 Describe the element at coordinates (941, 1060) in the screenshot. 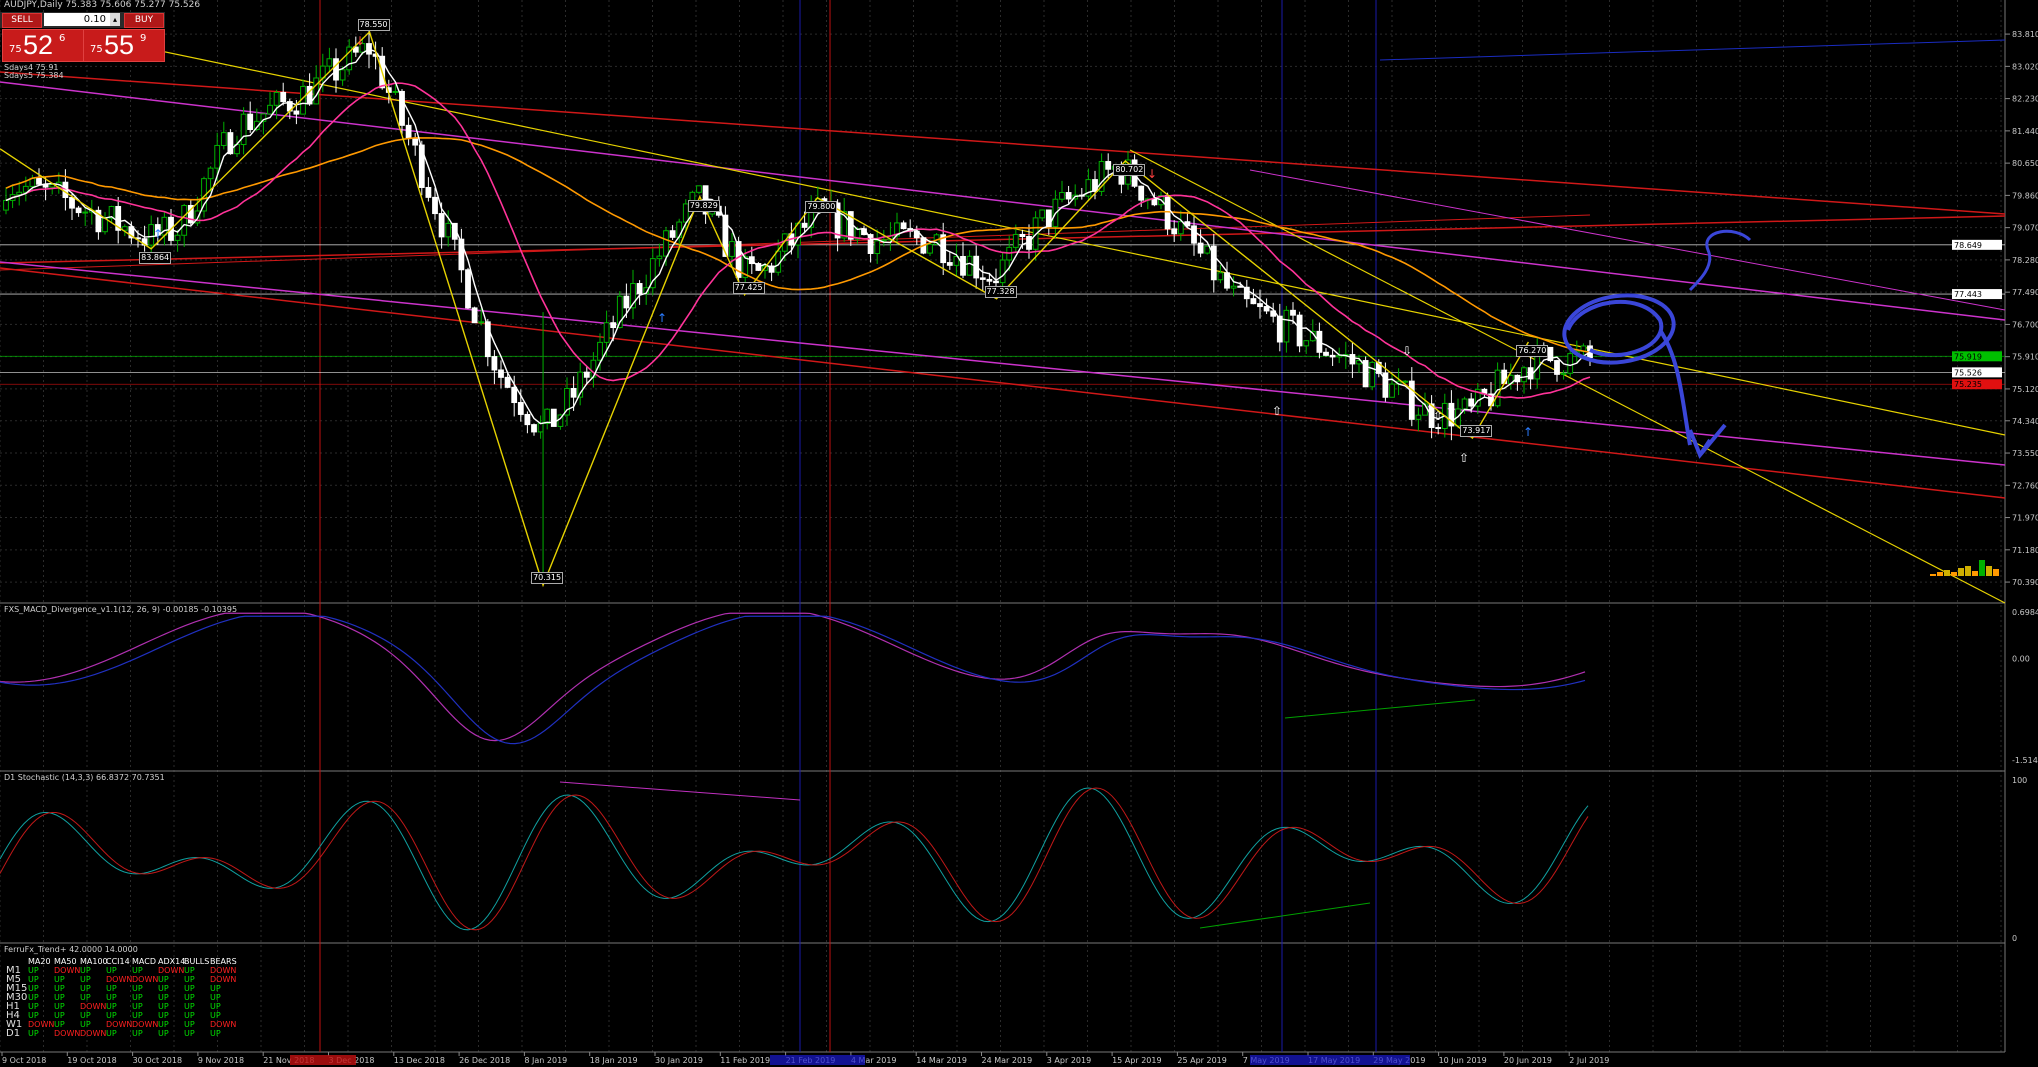

I see `time-tick-label: 14 Mar 2019` at that location.